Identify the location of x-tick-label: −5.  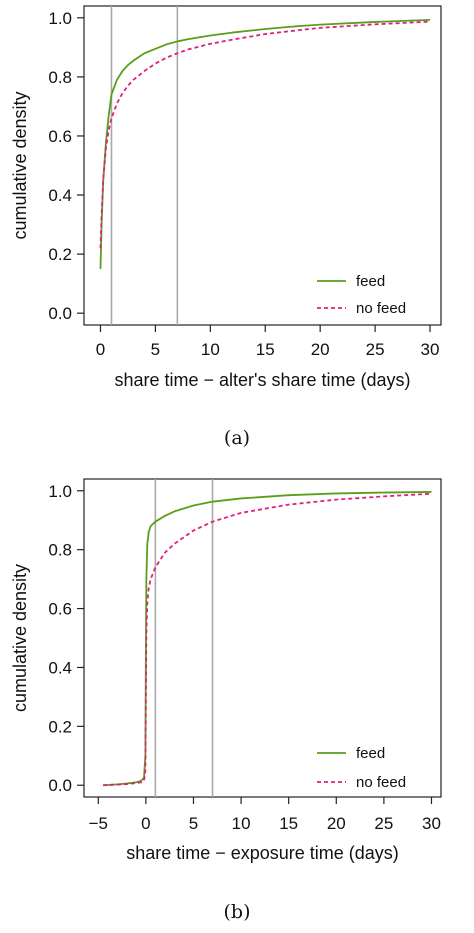
(98, 823).